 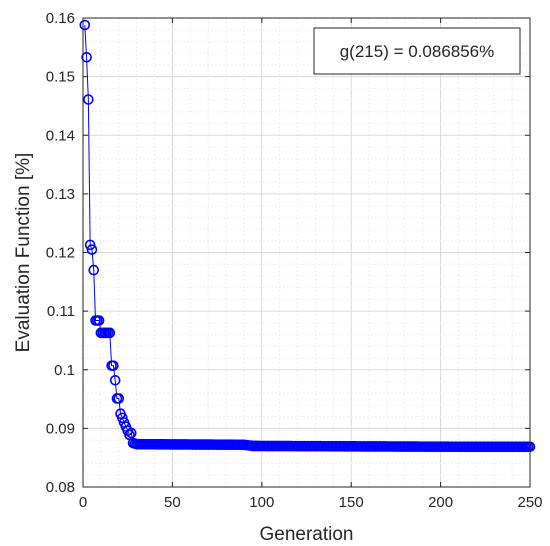 I want to click on x-tick-label: 100, so click(x=261, y=502).